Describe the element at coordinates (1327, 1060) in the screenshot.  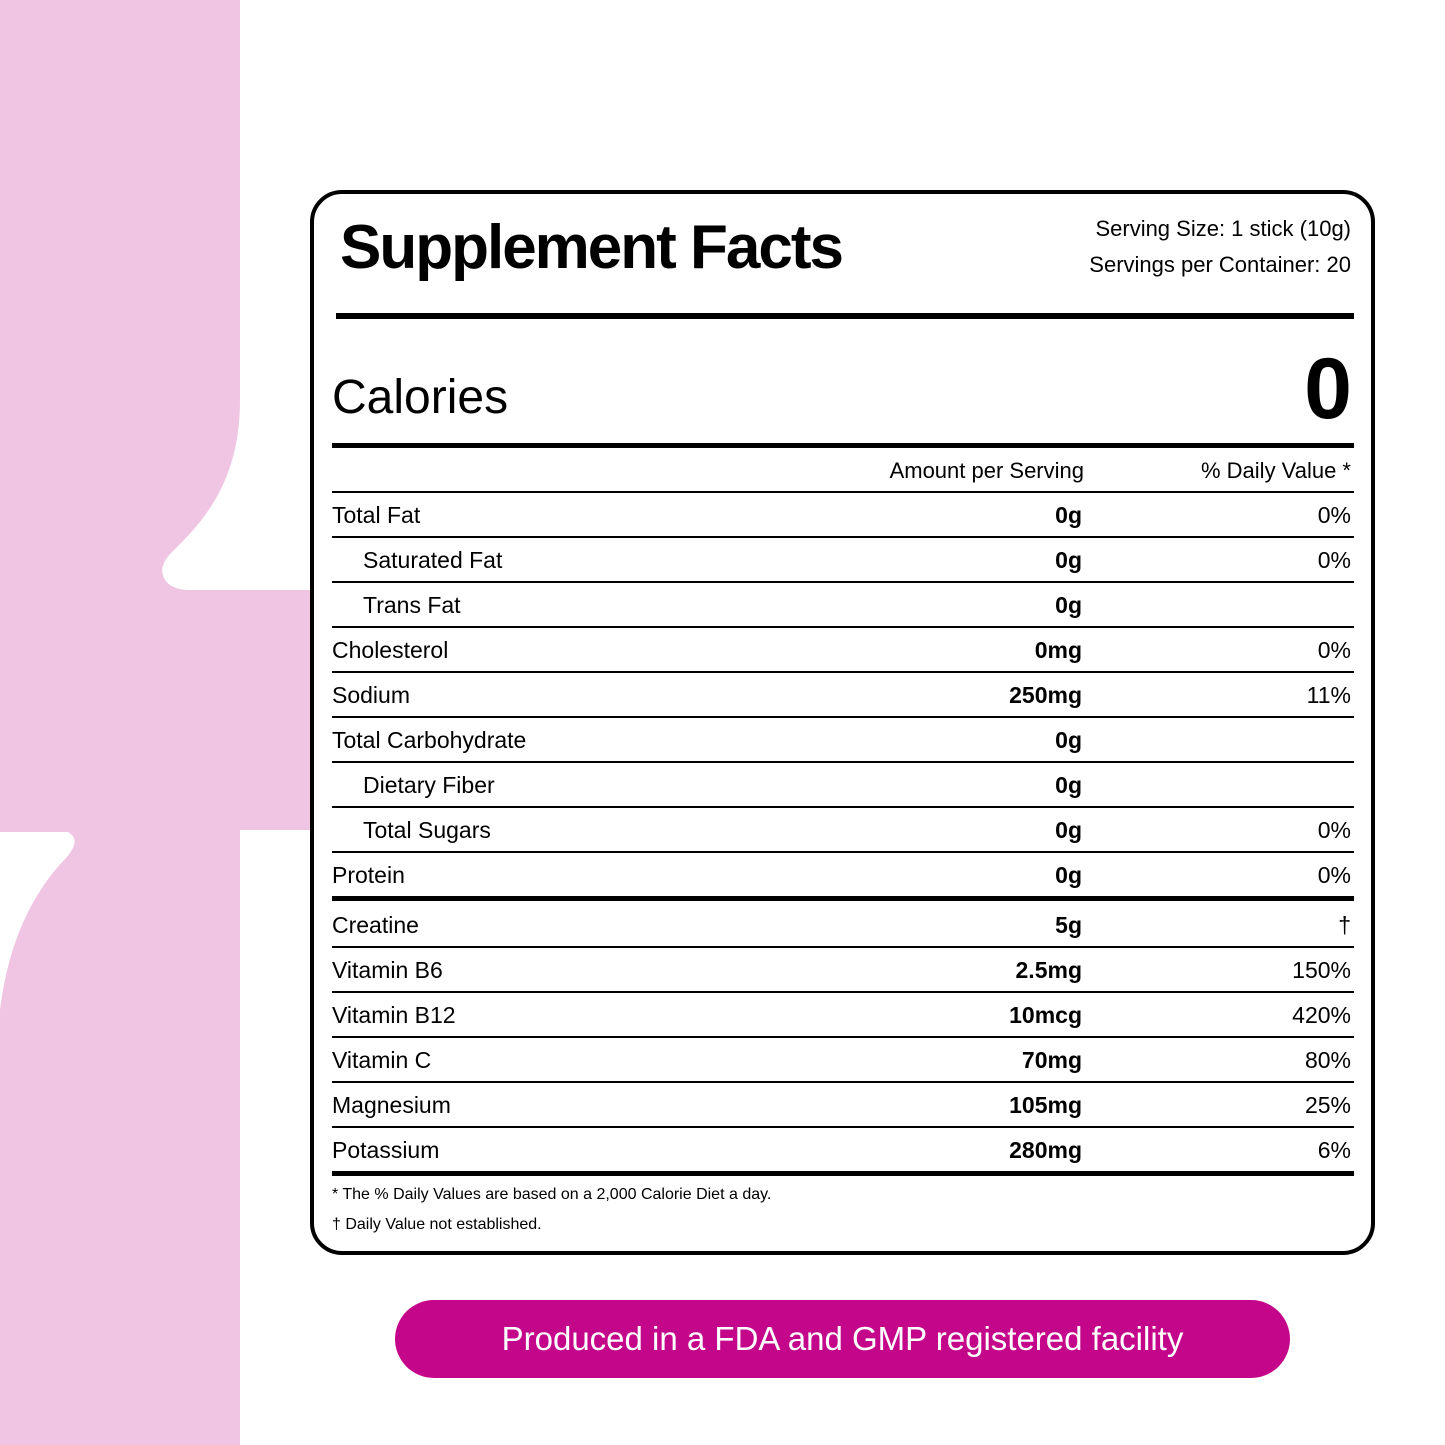
I see `daily-value: 80%` at that location.